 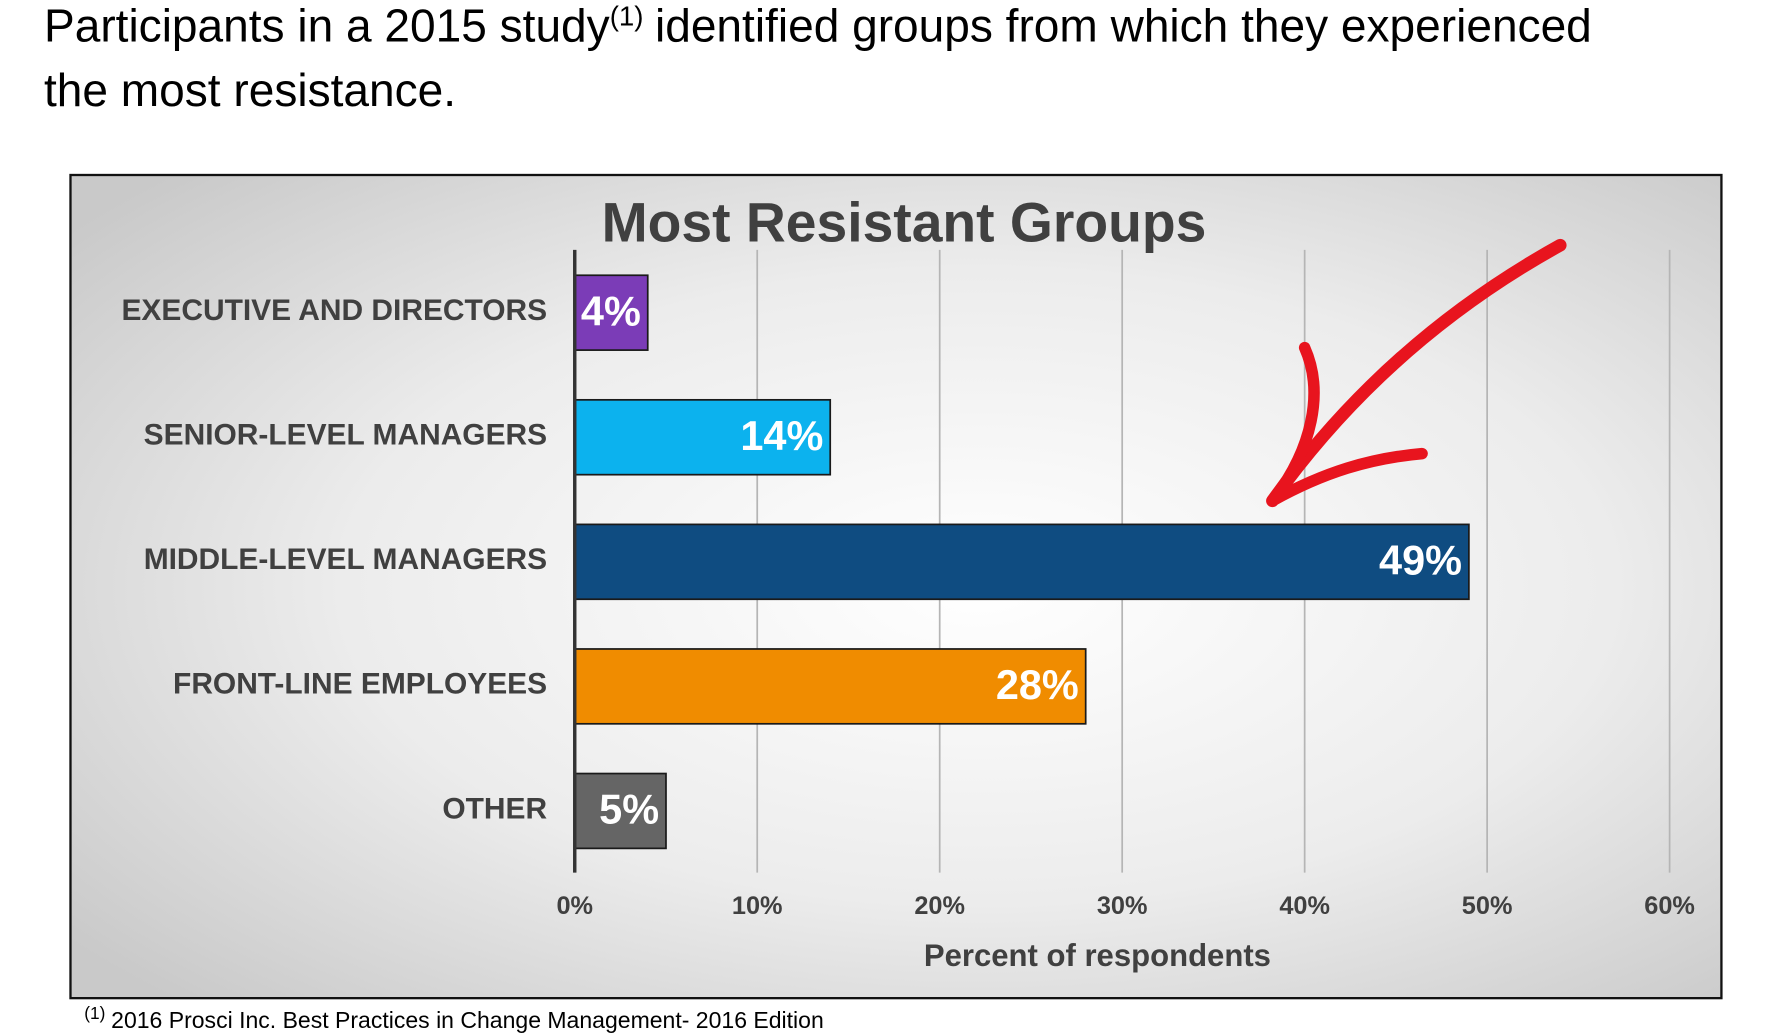 I want to click on value-label: 4%, so click(x=611, y=310).